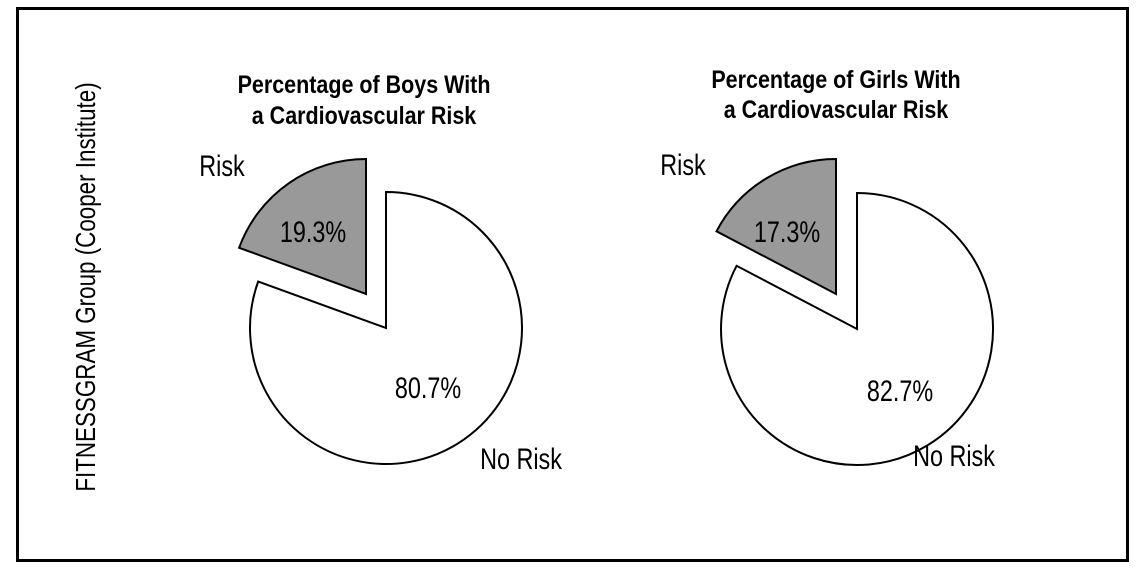 This screenshot has width=1147, height=570. I want to click on boys-risk-slice, so click(302, 226).